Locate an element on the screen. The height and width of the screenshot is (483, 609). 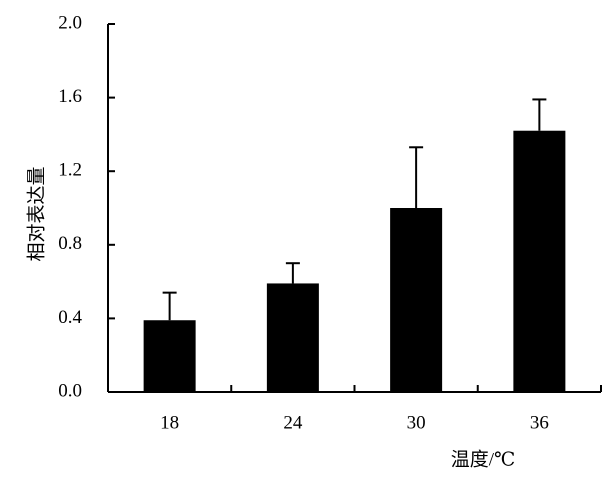
x-tick-label: 36 is located at coordinates (539, 422).